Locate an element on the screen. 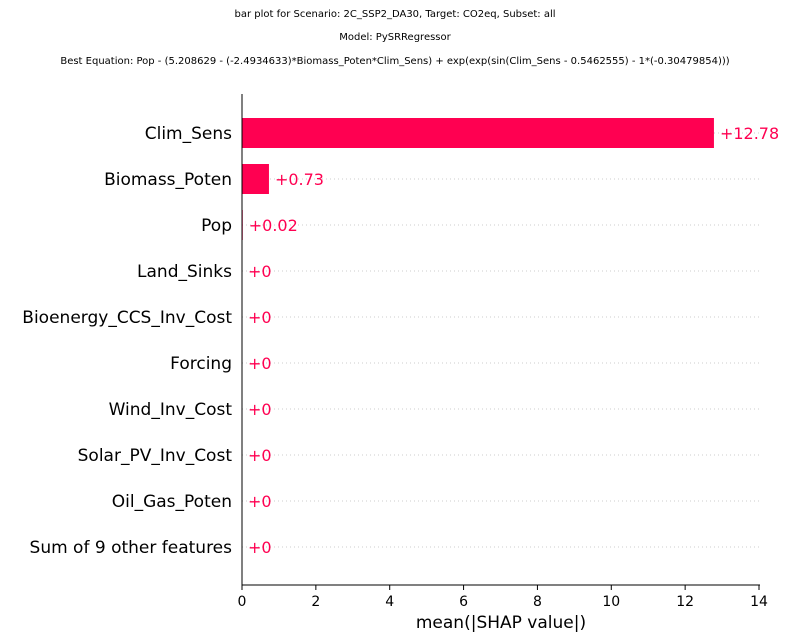 The width and height of the screenshot is (790, 642). x-tick-label: 10 is located at coordinates (611, 602).